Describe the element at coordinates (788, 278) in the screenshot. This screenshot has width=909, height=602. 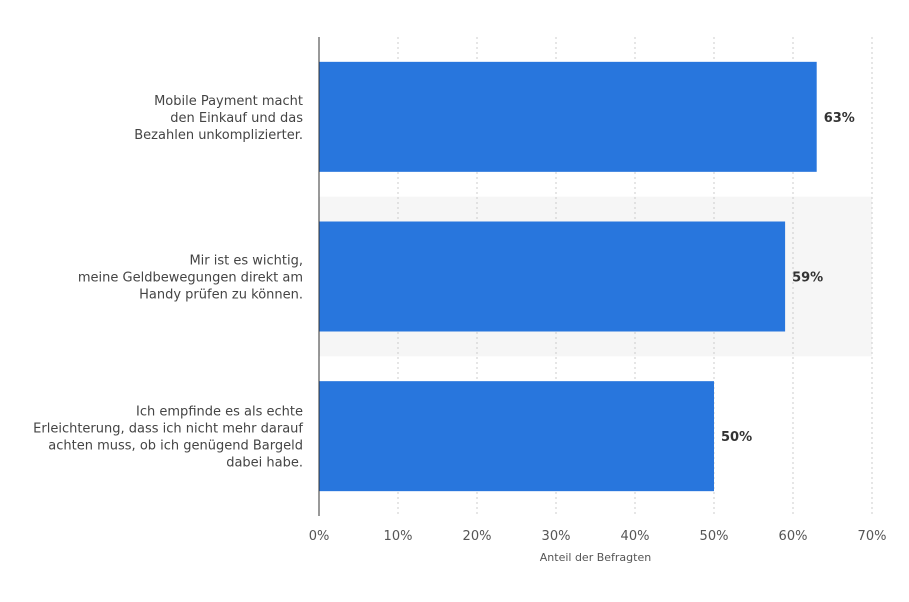
I see `data-labels: 63% 59% 50%` at that location.